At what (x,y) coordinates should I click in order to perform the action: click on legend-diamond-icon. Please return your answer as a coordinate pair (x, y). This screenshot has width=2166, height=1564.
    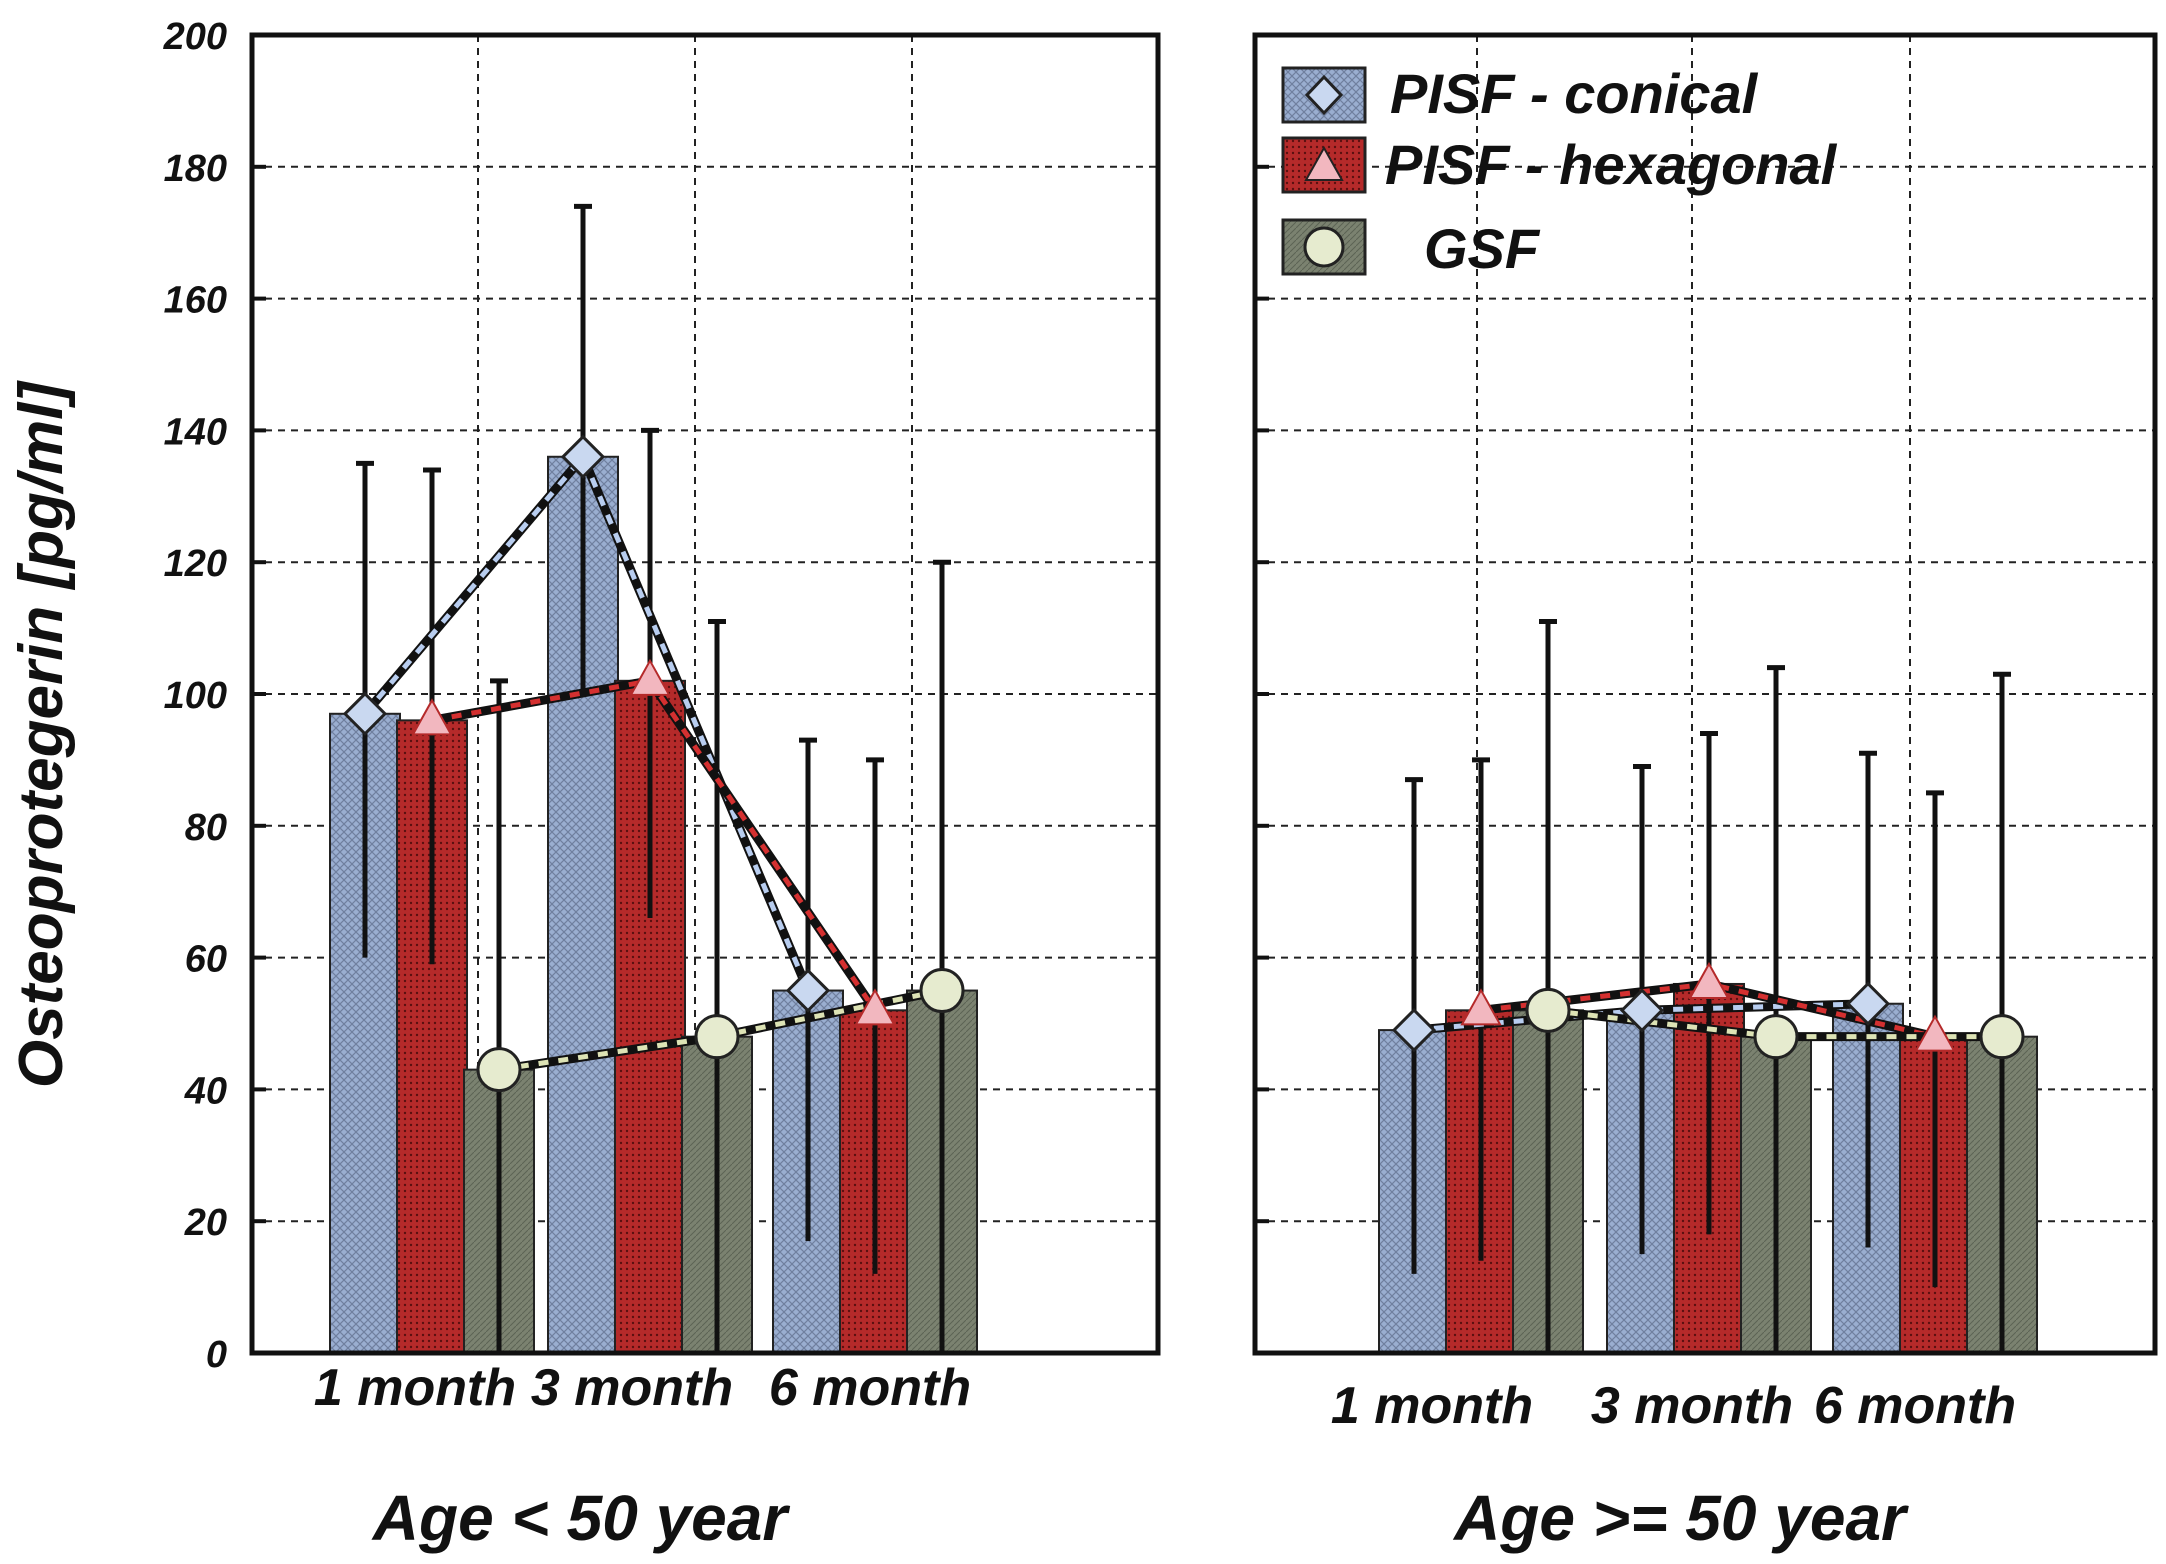
    Looking at the image, I should click on (1324, 95).